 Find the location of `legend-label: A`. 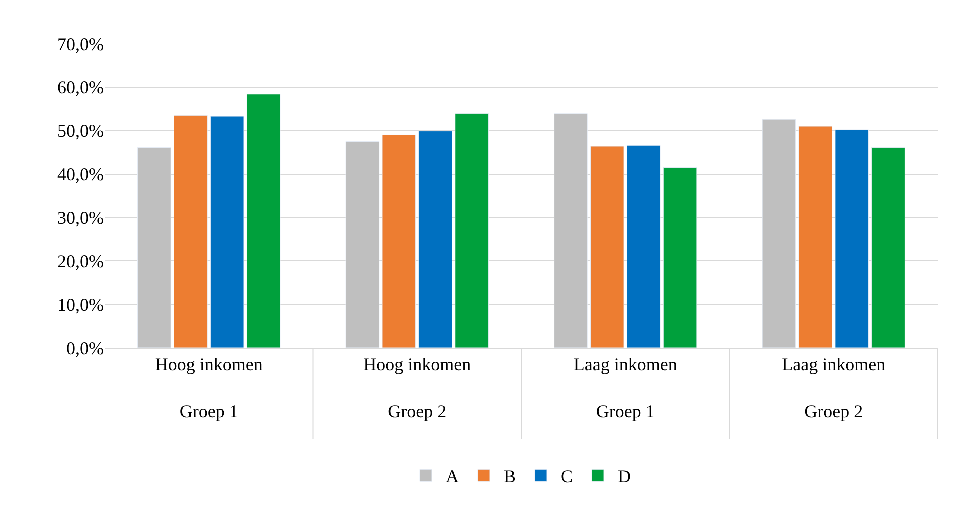

legend-label: A is located at coordinates (452, 476).